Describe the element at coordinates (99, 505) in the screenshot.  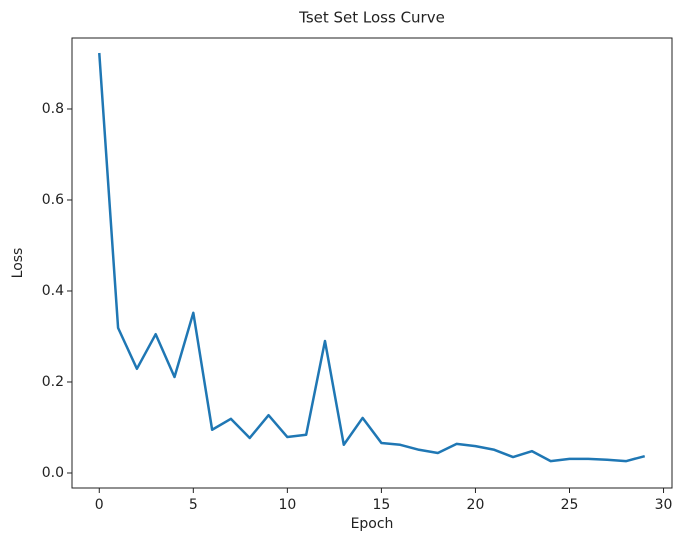
I see `x-tick-label: 0` at that location.